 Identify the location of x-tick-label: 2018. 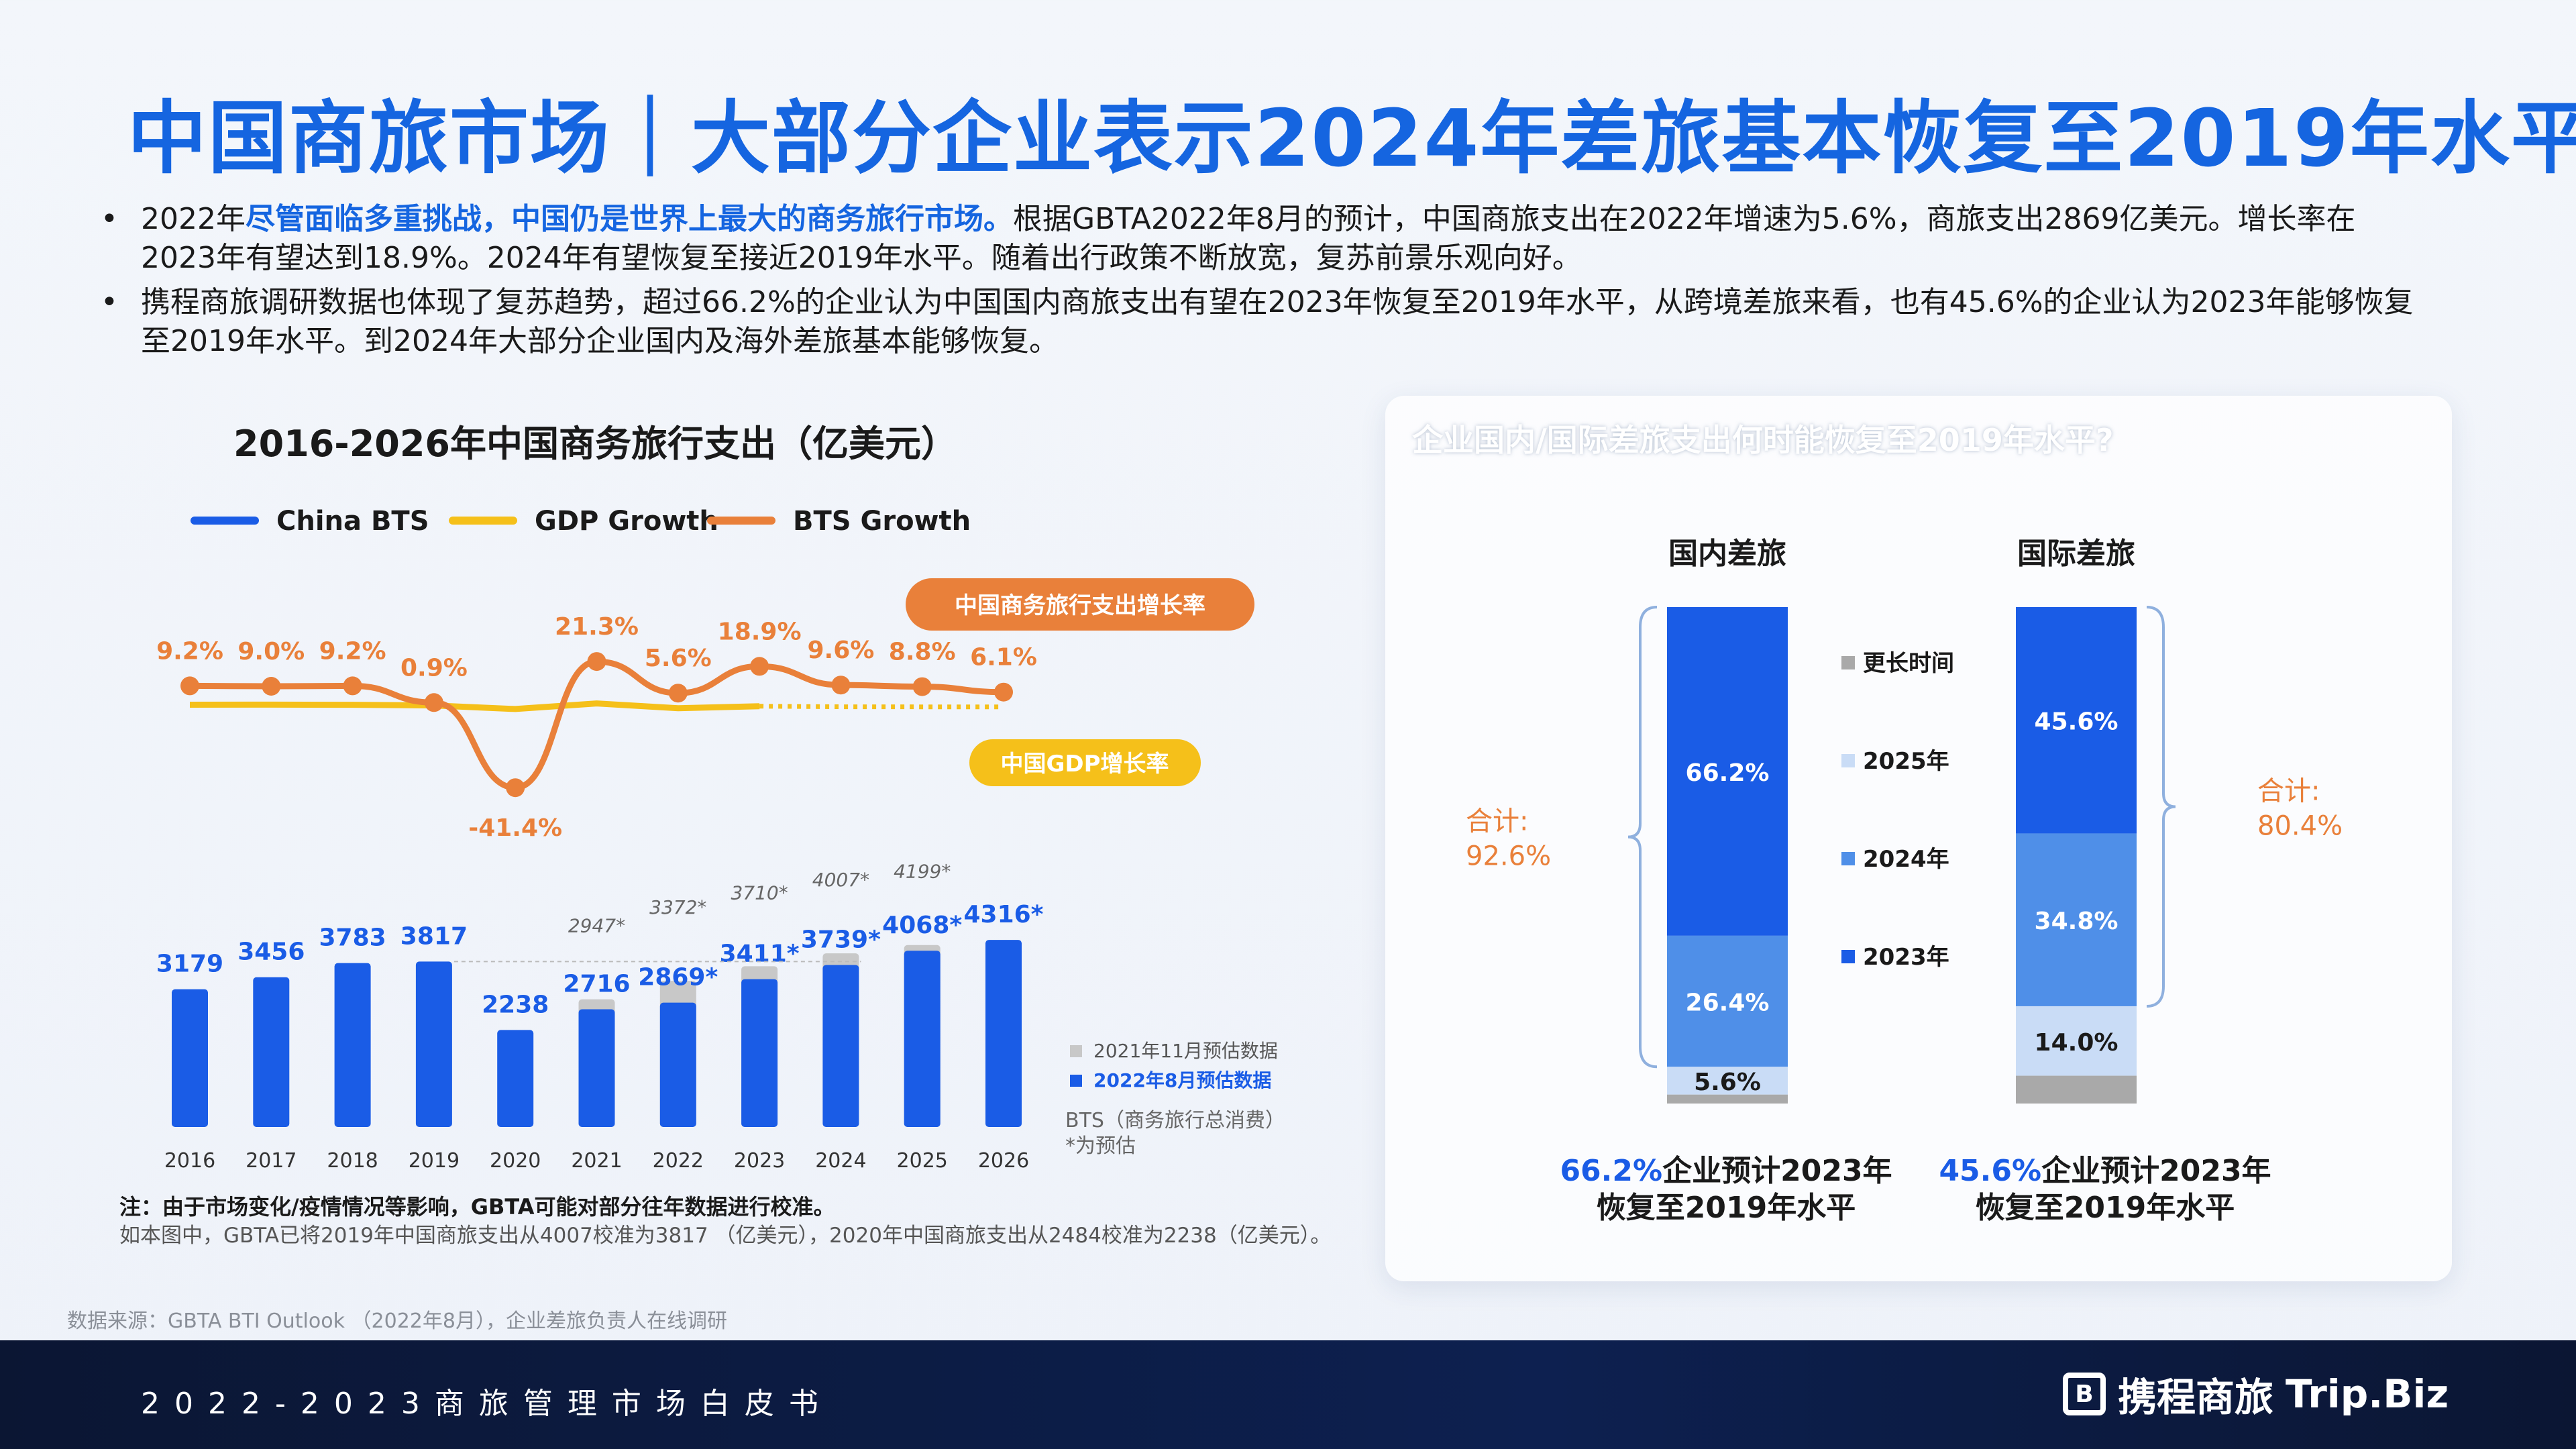
(352, 1161).